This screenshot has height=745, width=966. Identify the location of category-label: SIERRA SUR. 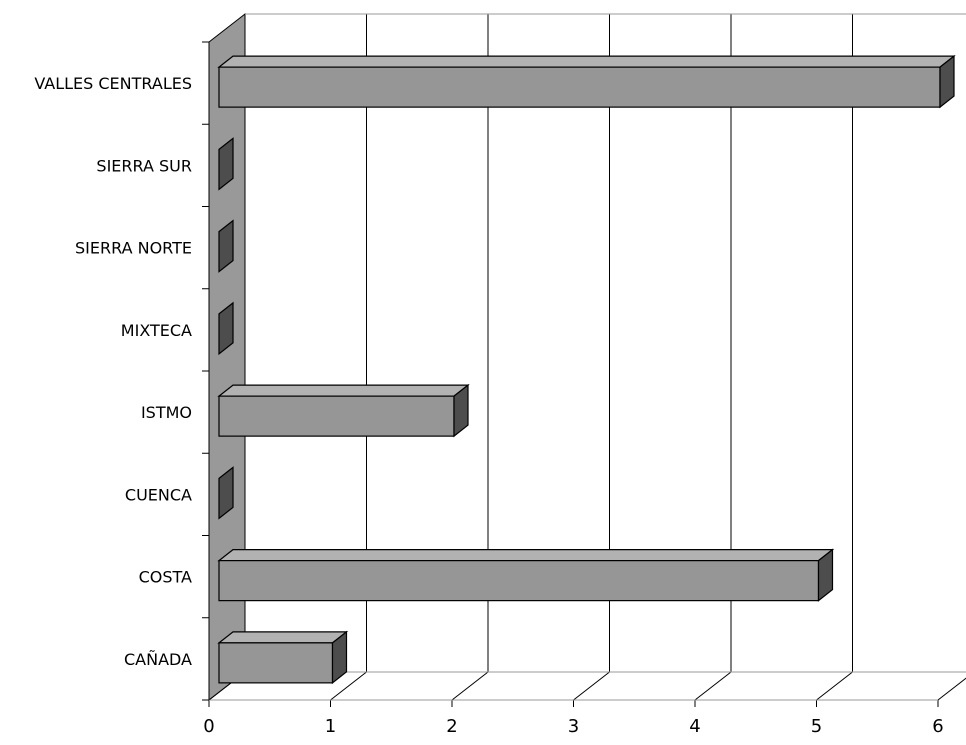
(144, 165).